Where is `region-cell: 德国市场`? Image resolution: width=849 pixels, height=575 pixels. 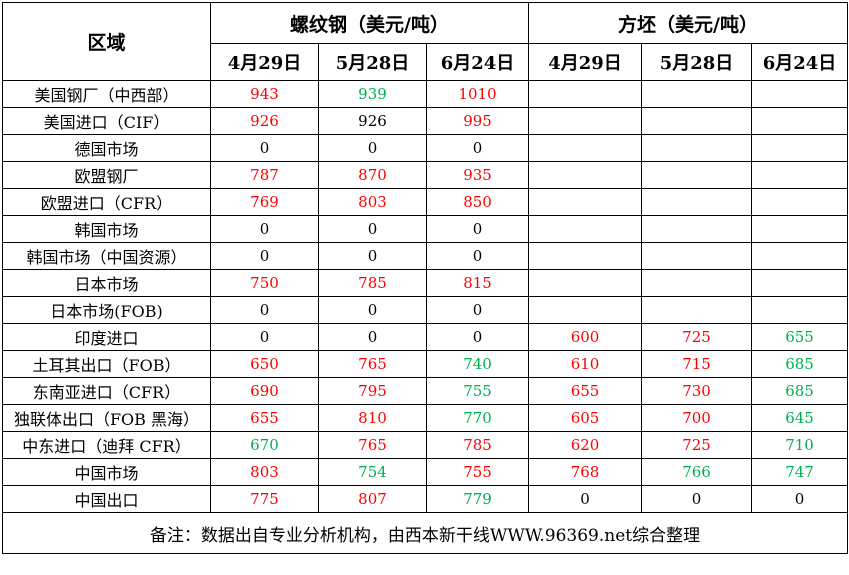
region-cell: 德国市场 is located at coordinates (106, 148).